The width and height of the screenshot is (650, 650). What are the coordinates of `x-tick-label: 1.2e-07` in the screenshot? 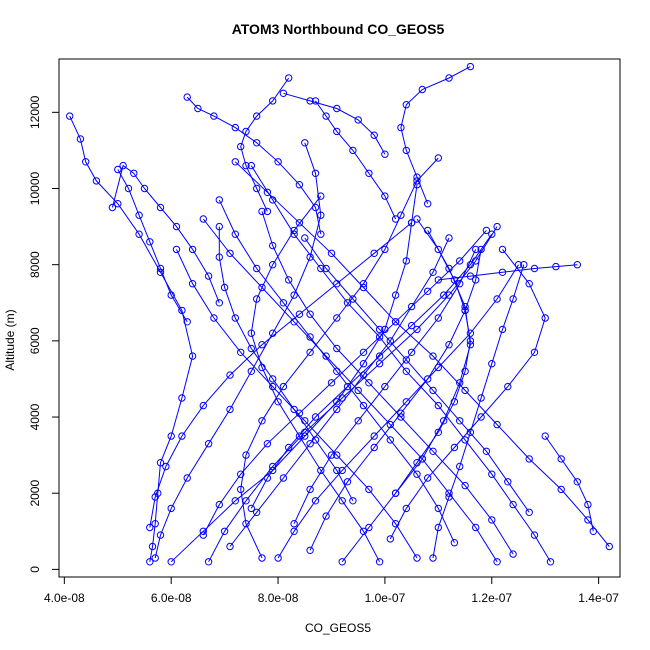 It's located at (491, 598).